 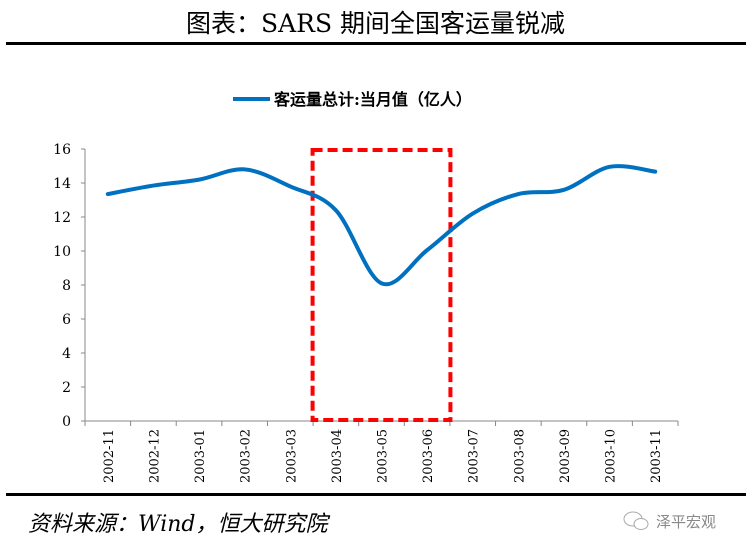 What do you see at coordinates (611, 456) in the screenshot?
I see `x-tick-label: 2003-10` at bounding box center [611, 456].